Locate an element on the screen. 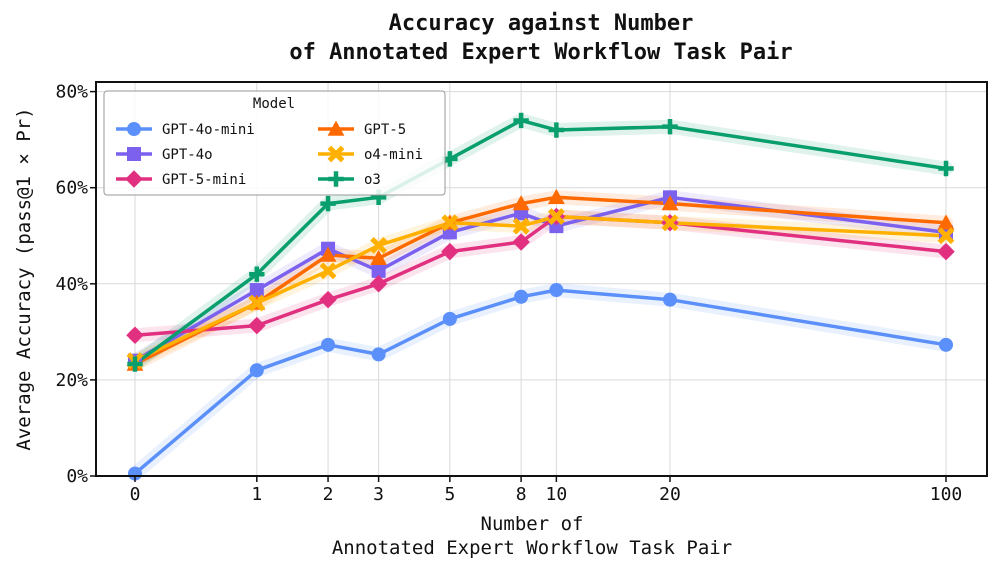 This screenshot has height=570, width=997. legend-label: GPT-5 is located at coordinates (385, 130).